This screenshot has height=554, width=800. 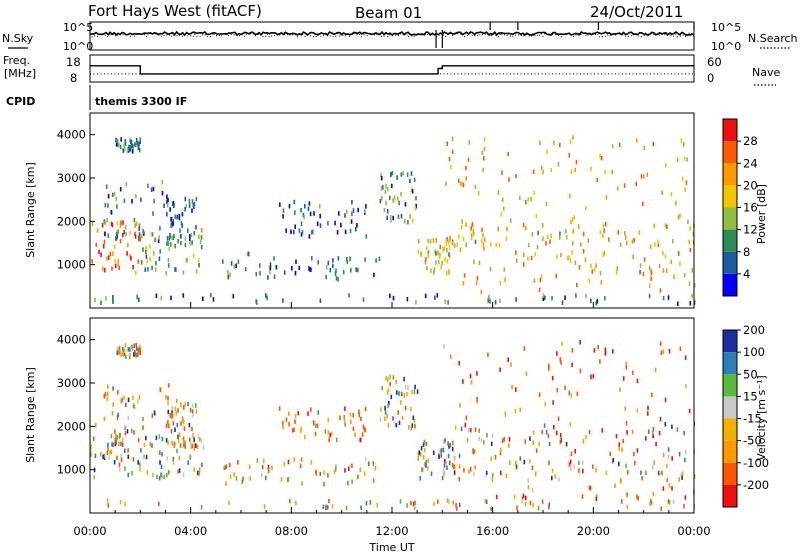 What do you see at coordinates (750, 185) in the screenshot?
I see `colorbar-tick-label: 20` at bounding box center [750, 185].